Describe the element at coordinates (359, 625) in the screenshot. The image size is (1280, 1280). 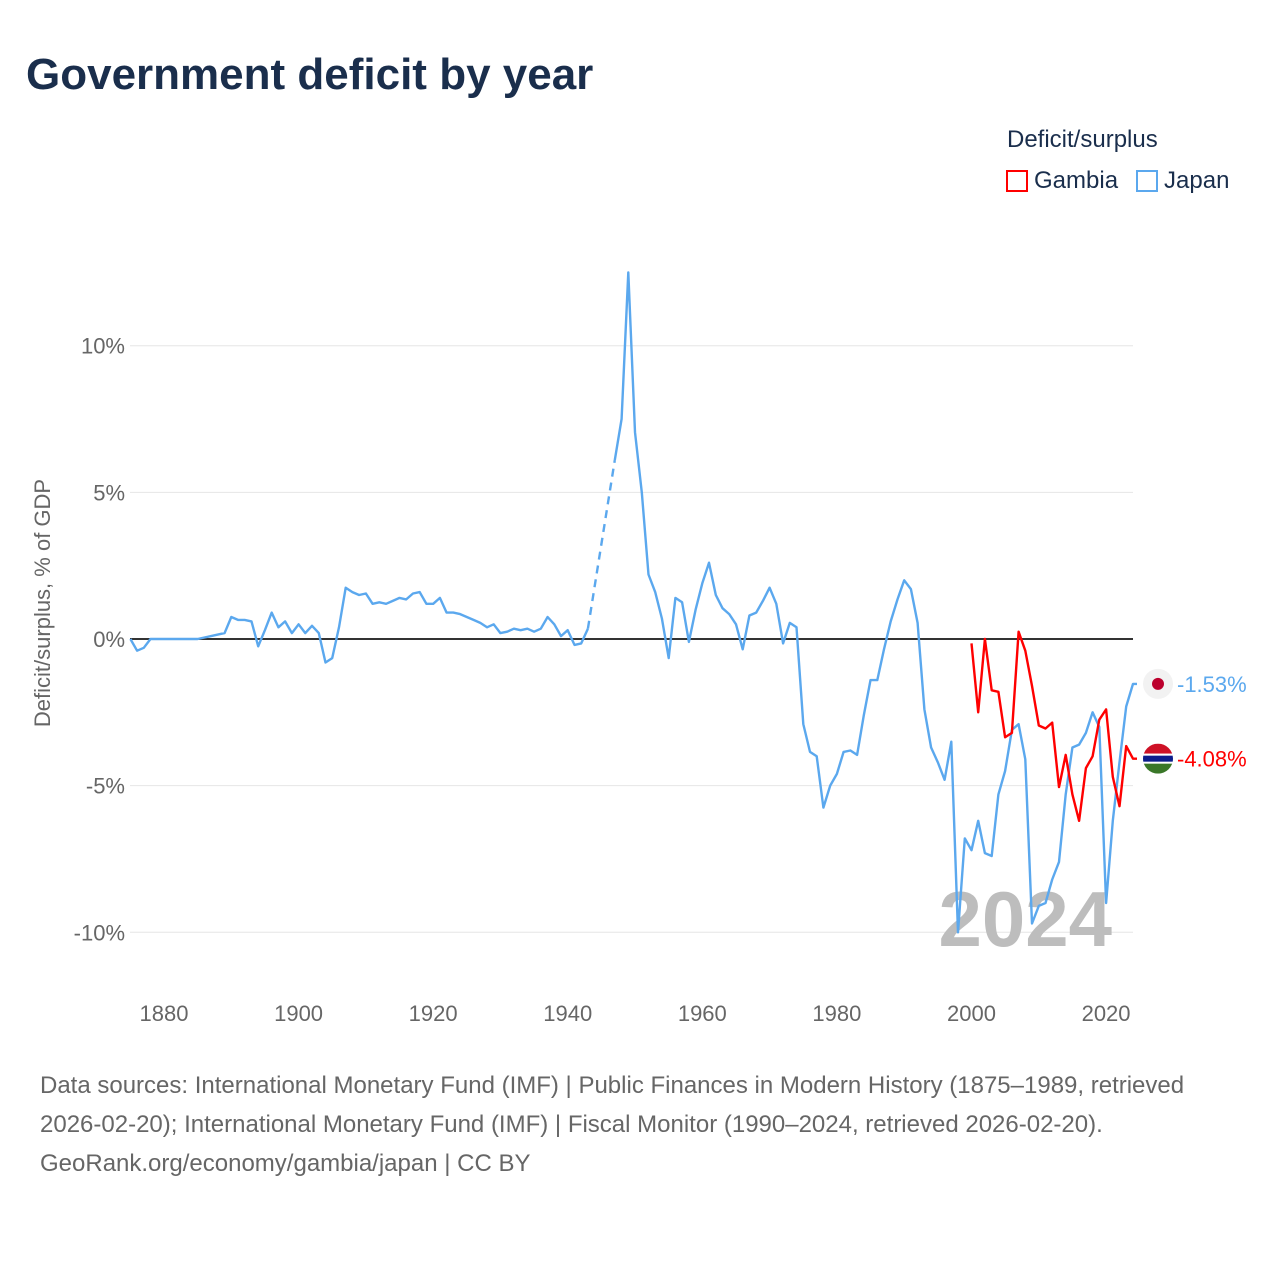
I see `series-line-japan` at that location.